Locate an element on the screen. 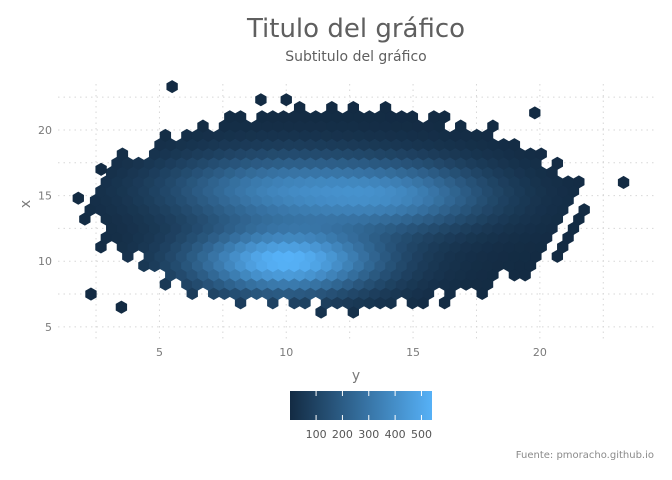  x-tick-label: 10 is located at coordinates (286, 352).